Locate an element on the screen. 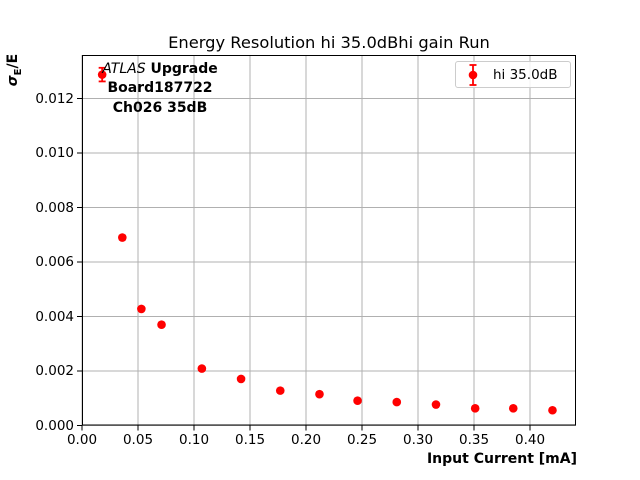 Image resolution: width=640 pixels, height=480 pixels. y-tick-label: 0.004 is located at coordinates (54, 316).